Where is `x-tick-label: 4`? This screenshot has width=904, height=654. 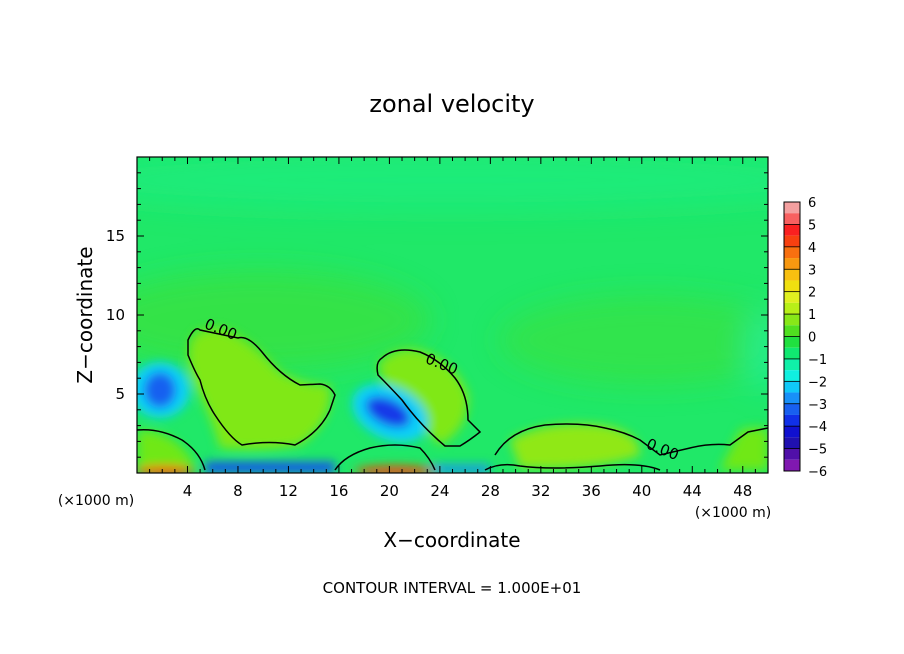 x-tick-label: 4 is located at coordinates (188, 491).